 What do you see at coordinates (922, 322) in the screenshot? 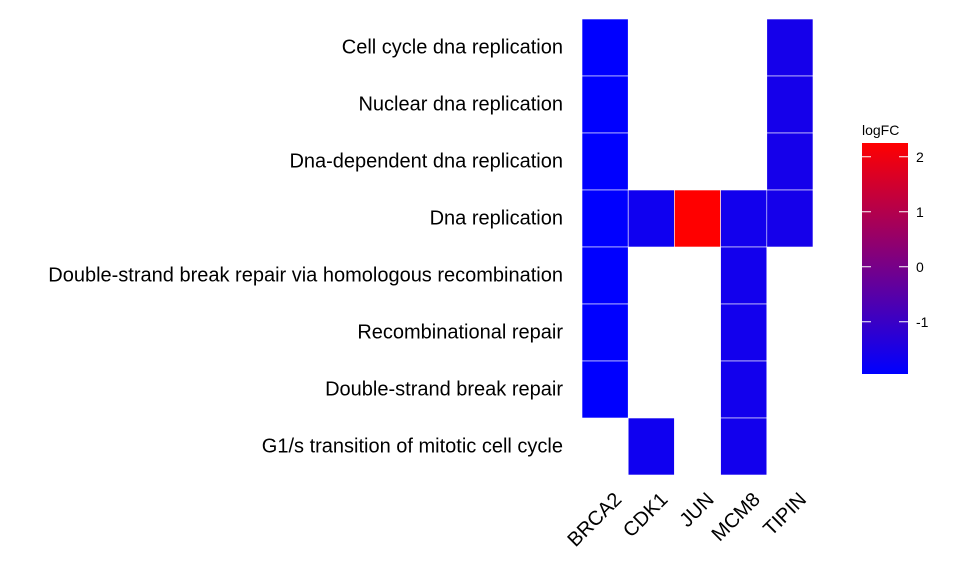
I see `legend-tick-label: -1` at bounding box center [922, 322].